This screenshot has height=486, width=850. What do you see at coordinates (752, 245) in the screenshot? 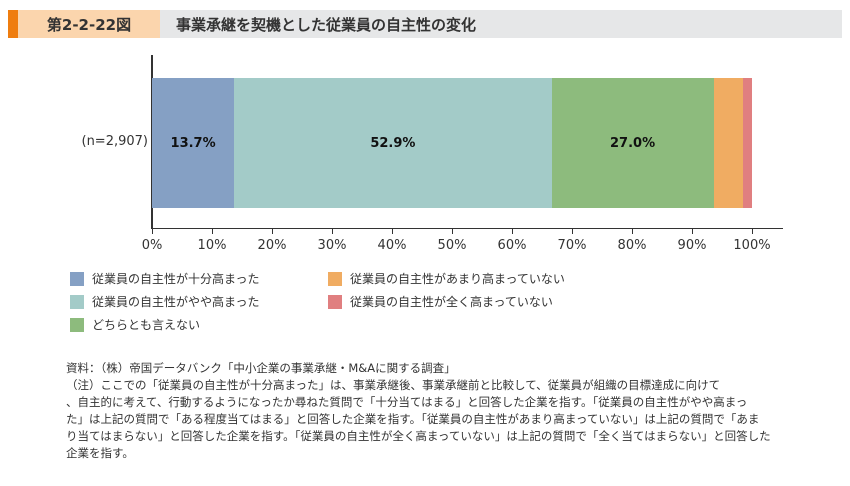
I see `x-tick-label: 100%` at bounding box center [752, 245].